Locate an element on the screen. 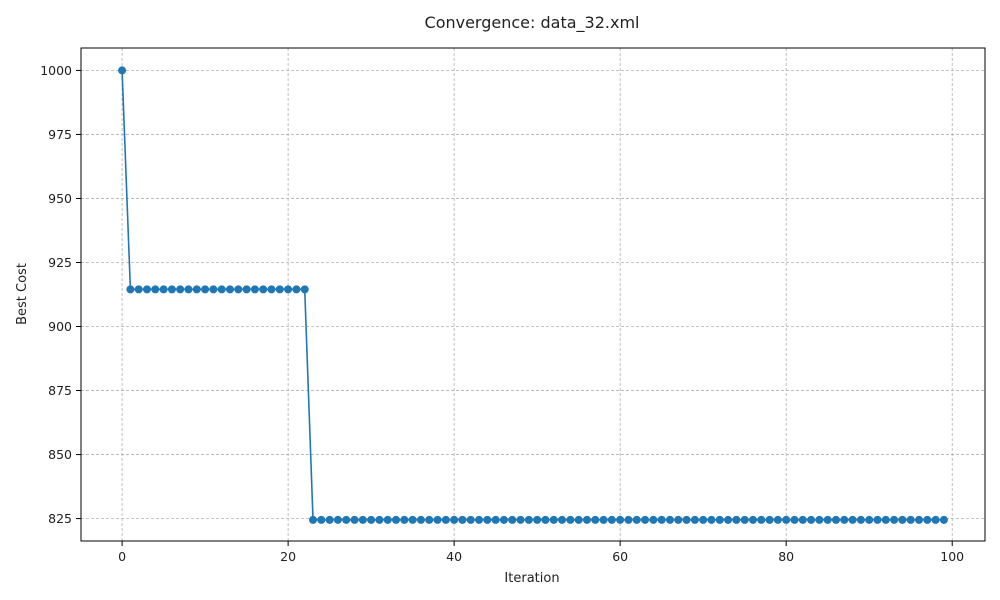 The height and width of the screenshot is (600, 1000). y-tick-label: 850 is located at coordinates (60, 454).